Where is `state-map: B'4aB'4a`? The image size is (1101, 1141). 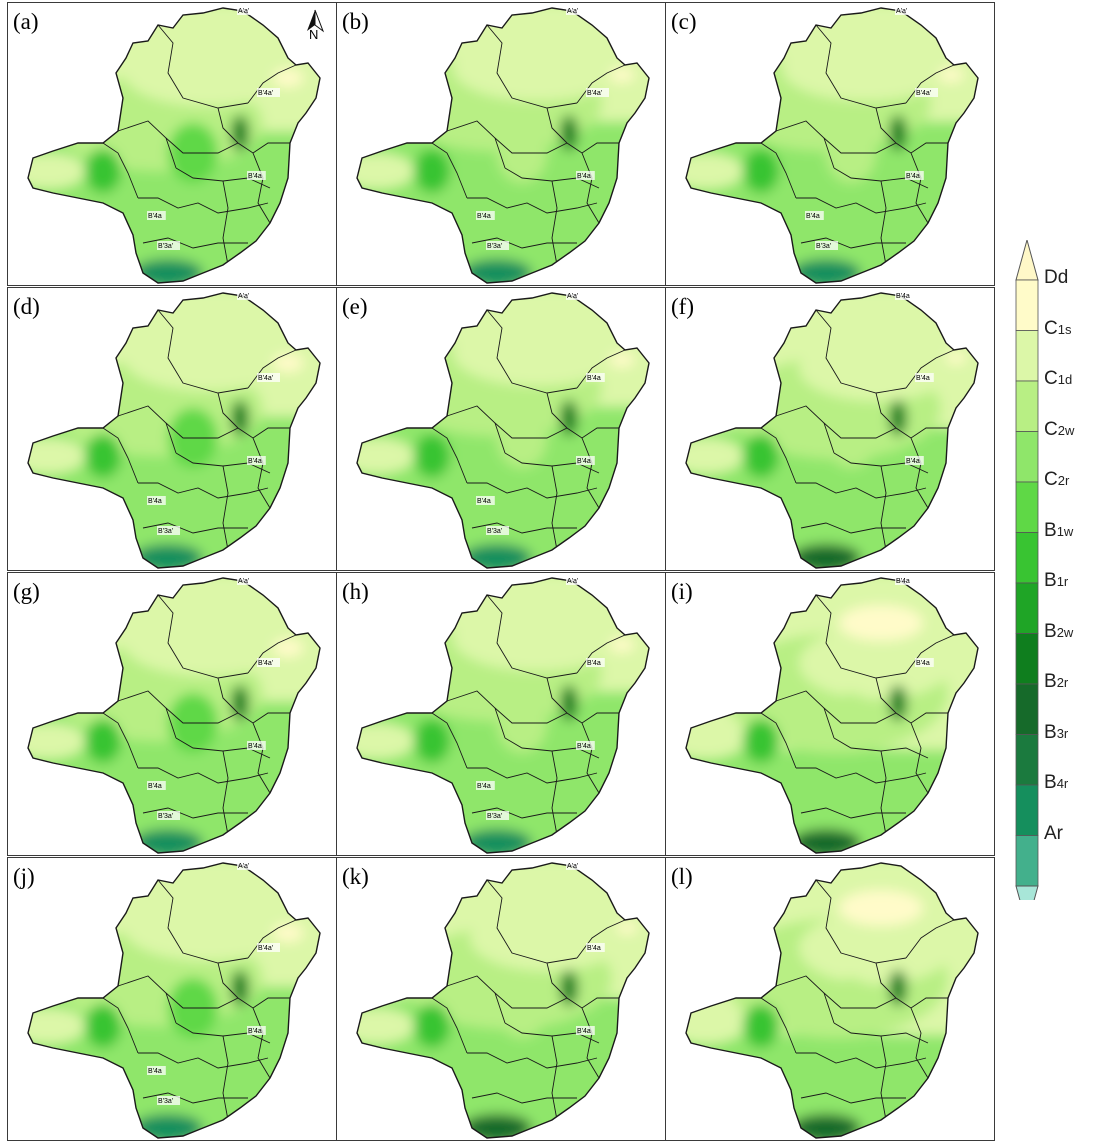 state-map: B'4aB'4a is located at coordinates (830, 714).